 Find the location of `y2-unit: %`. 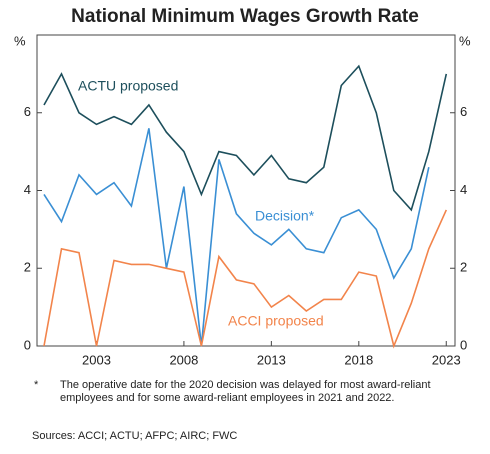

y2-unit: % is located at coordinates (465, 40).